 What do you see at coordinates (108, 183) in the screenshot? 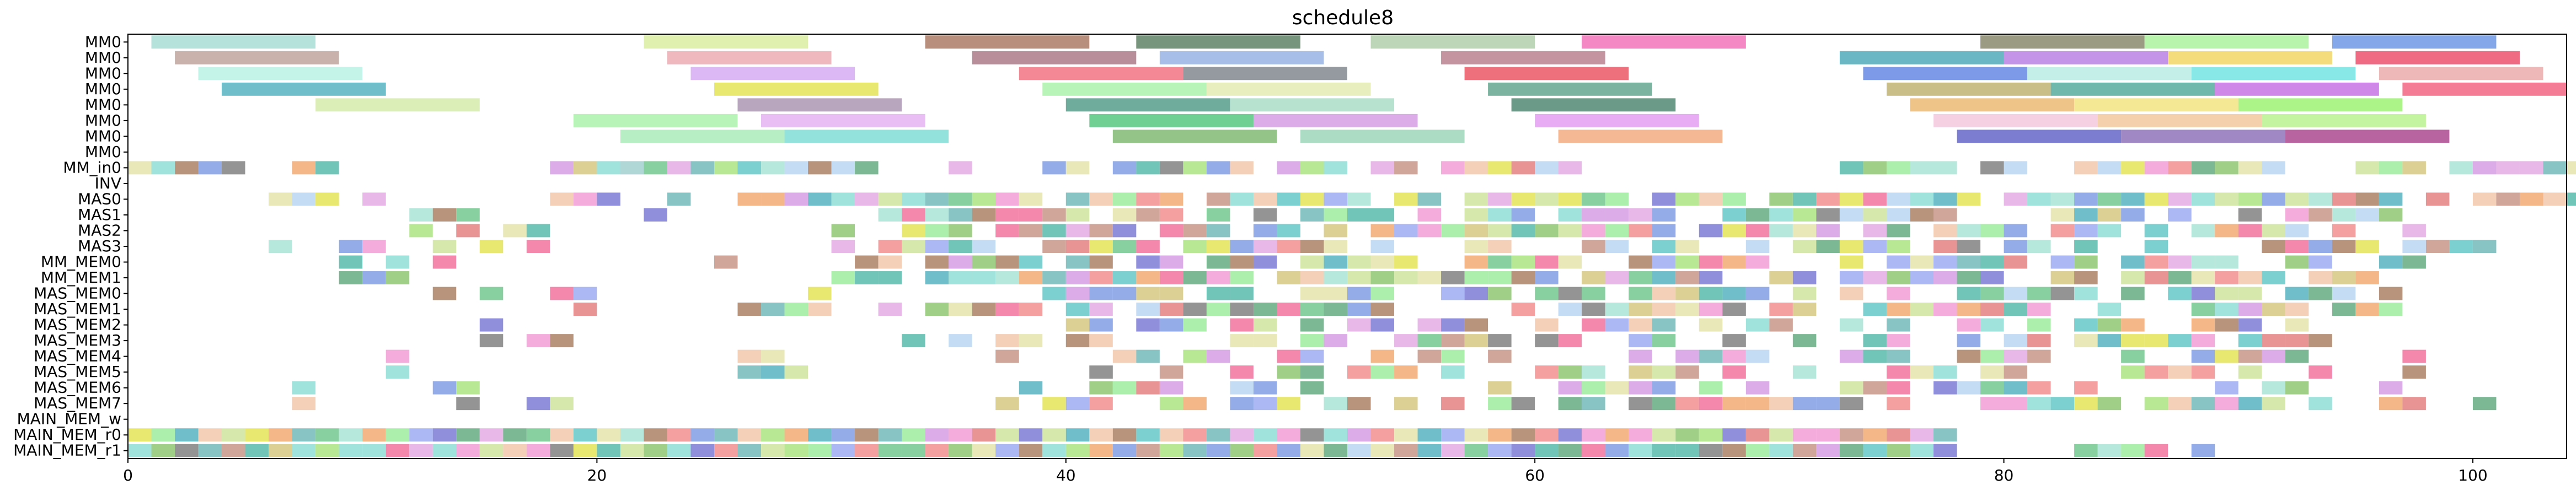
I see `y-tick-label: INV` at bounding box center [108, 183].